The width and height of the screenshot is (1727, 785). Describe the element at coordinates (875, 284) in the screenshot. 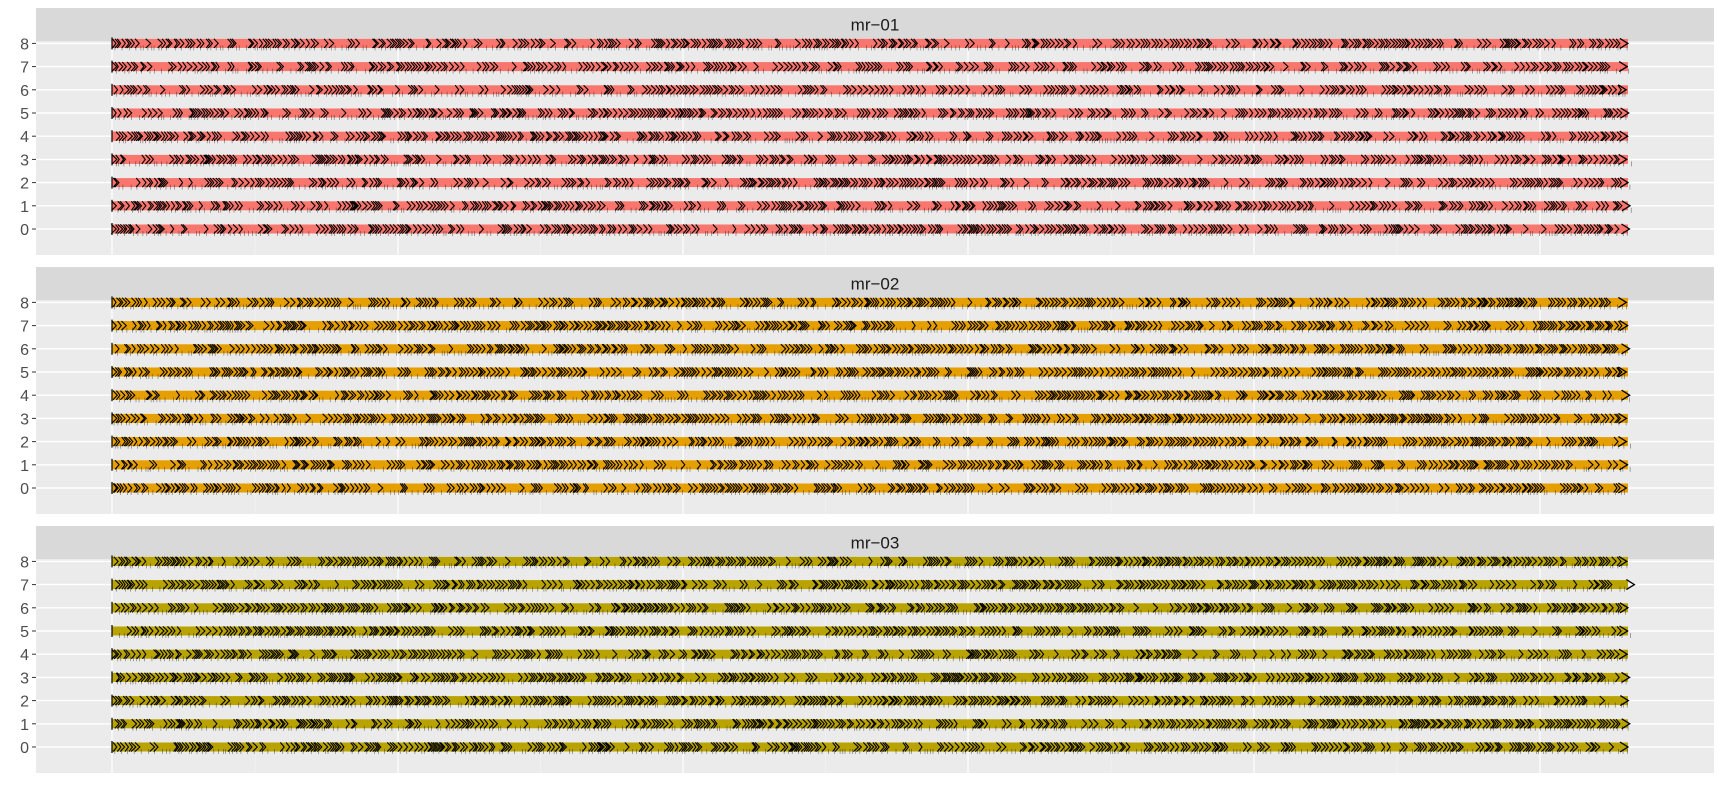

I see `panel-title: mr−02` at that location.